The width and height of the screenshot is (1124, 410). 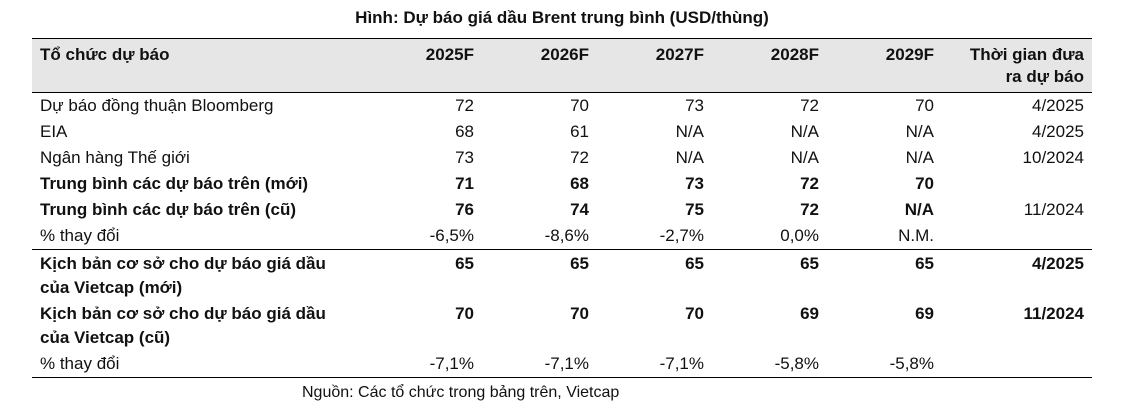 What do you see at coordinates (916, 235) in the screenshot?
I see `value-cell: N.M.` at bounding box center [916, 235].